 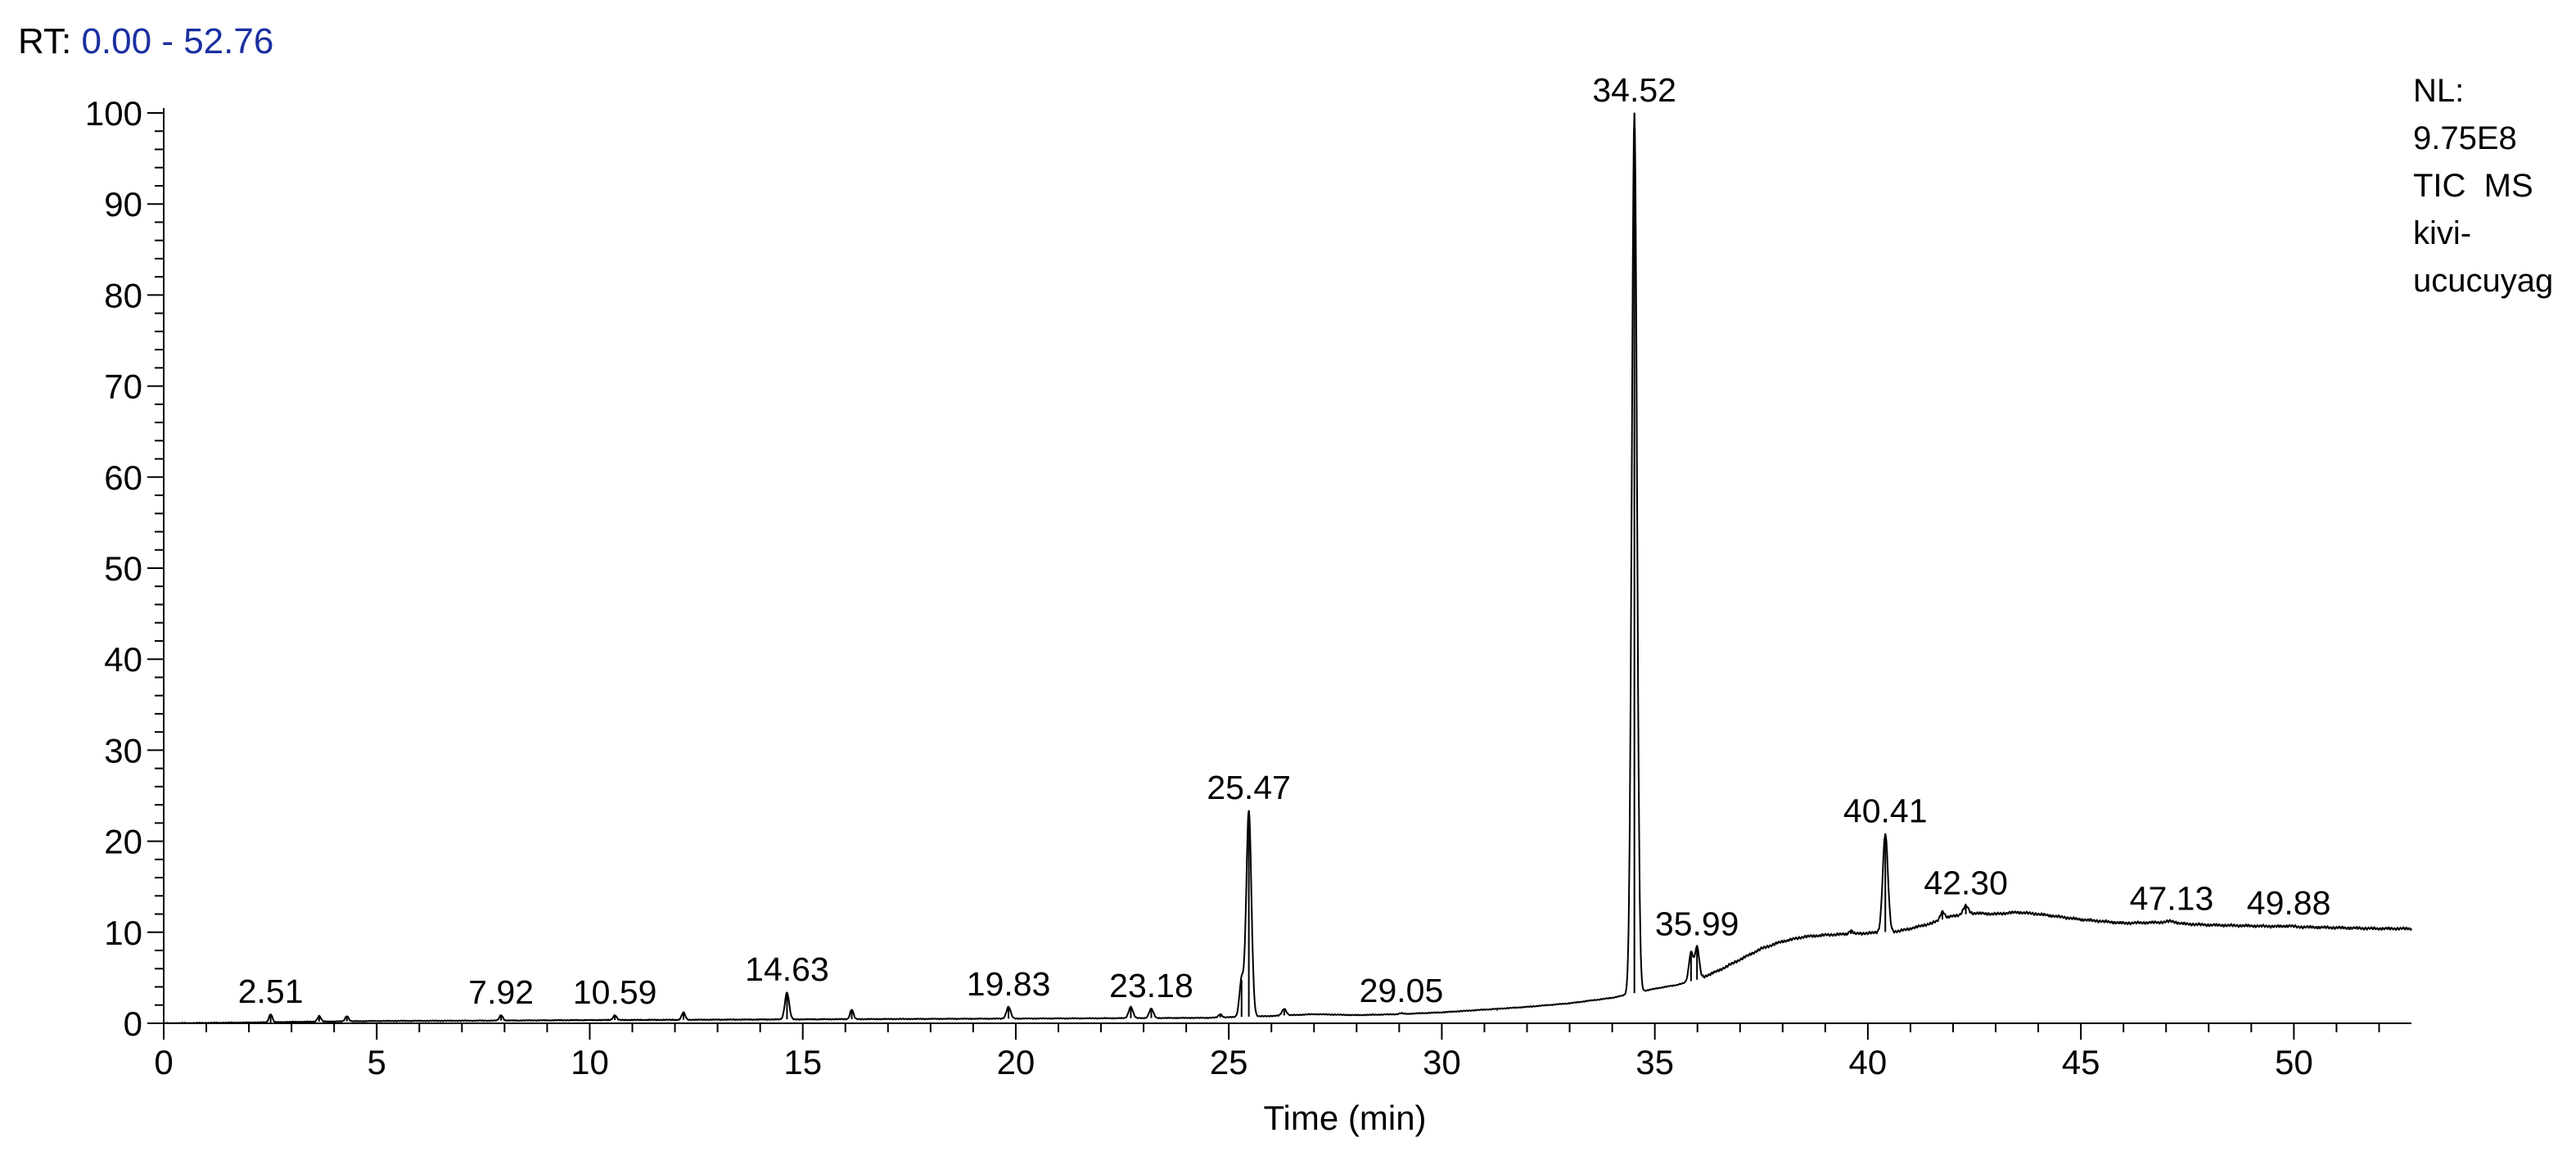 I want to click on y-tick-label: 30, so click(x=123, y=750).